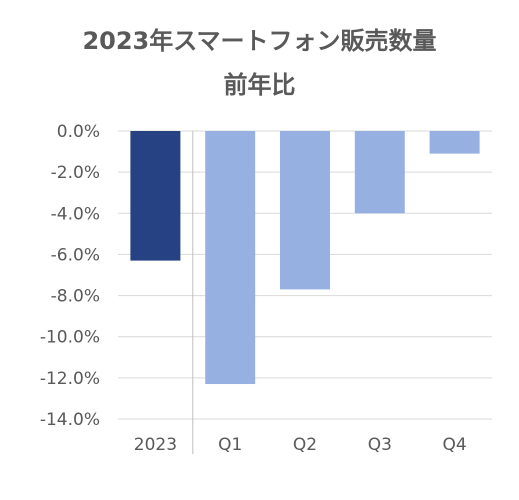 The width and height of the screenshot is (519, 500). What do you see at coordinates (454, 445) in the screenshot?
I see `x-tick-label: Q4` at bounding box center [454, 445].